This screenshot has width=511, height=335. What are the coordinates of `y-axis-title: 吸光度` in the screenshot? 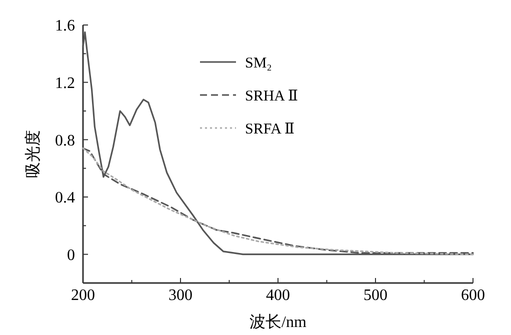 It's located at (33, 154).